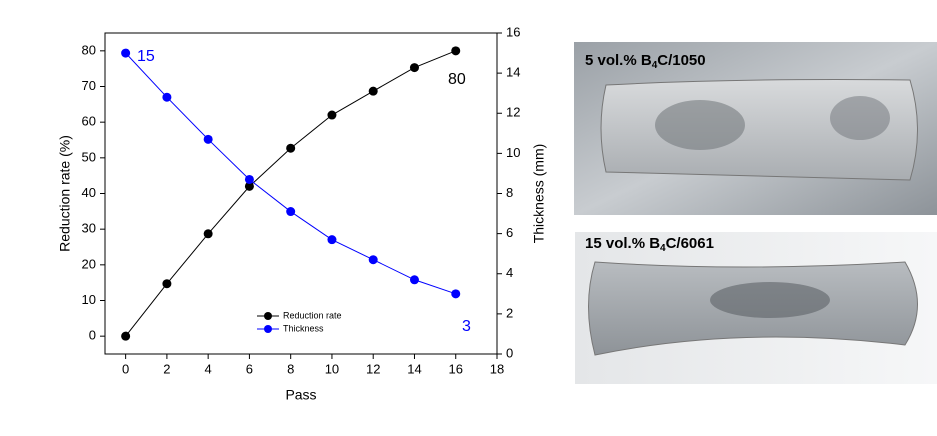  What do you see at coordinates (125, 368) in the screenshot?
I see `x-tick-label: 0` at bounding box center [125, 368].